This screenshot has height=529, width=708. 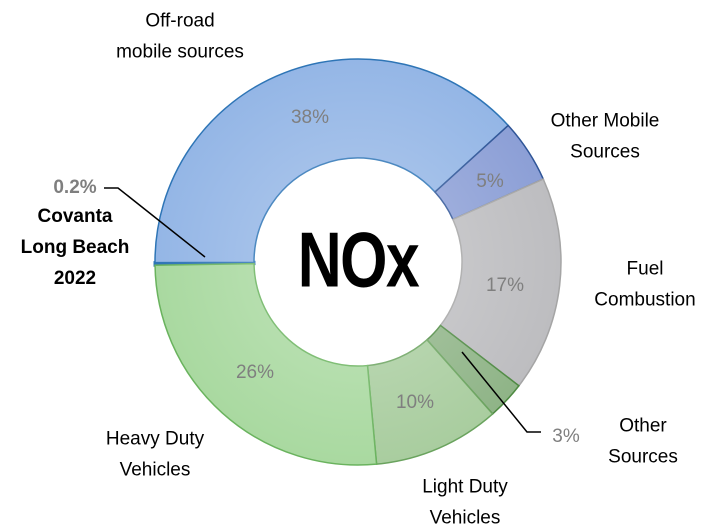 What do you see at coordinates (255, 372) in the screenshot?
I see `value-label: 26%` at bounding box center [255, 372].